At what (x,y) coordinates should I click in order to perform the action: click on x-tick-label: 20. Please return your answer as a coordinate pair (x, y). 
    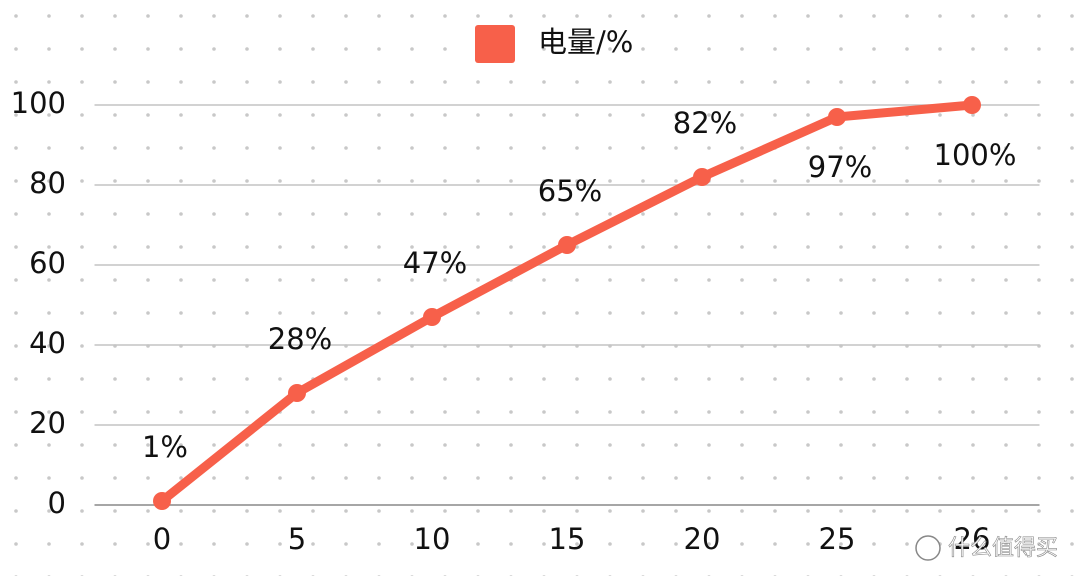
    Looking at the image, I should click on (702, 539).